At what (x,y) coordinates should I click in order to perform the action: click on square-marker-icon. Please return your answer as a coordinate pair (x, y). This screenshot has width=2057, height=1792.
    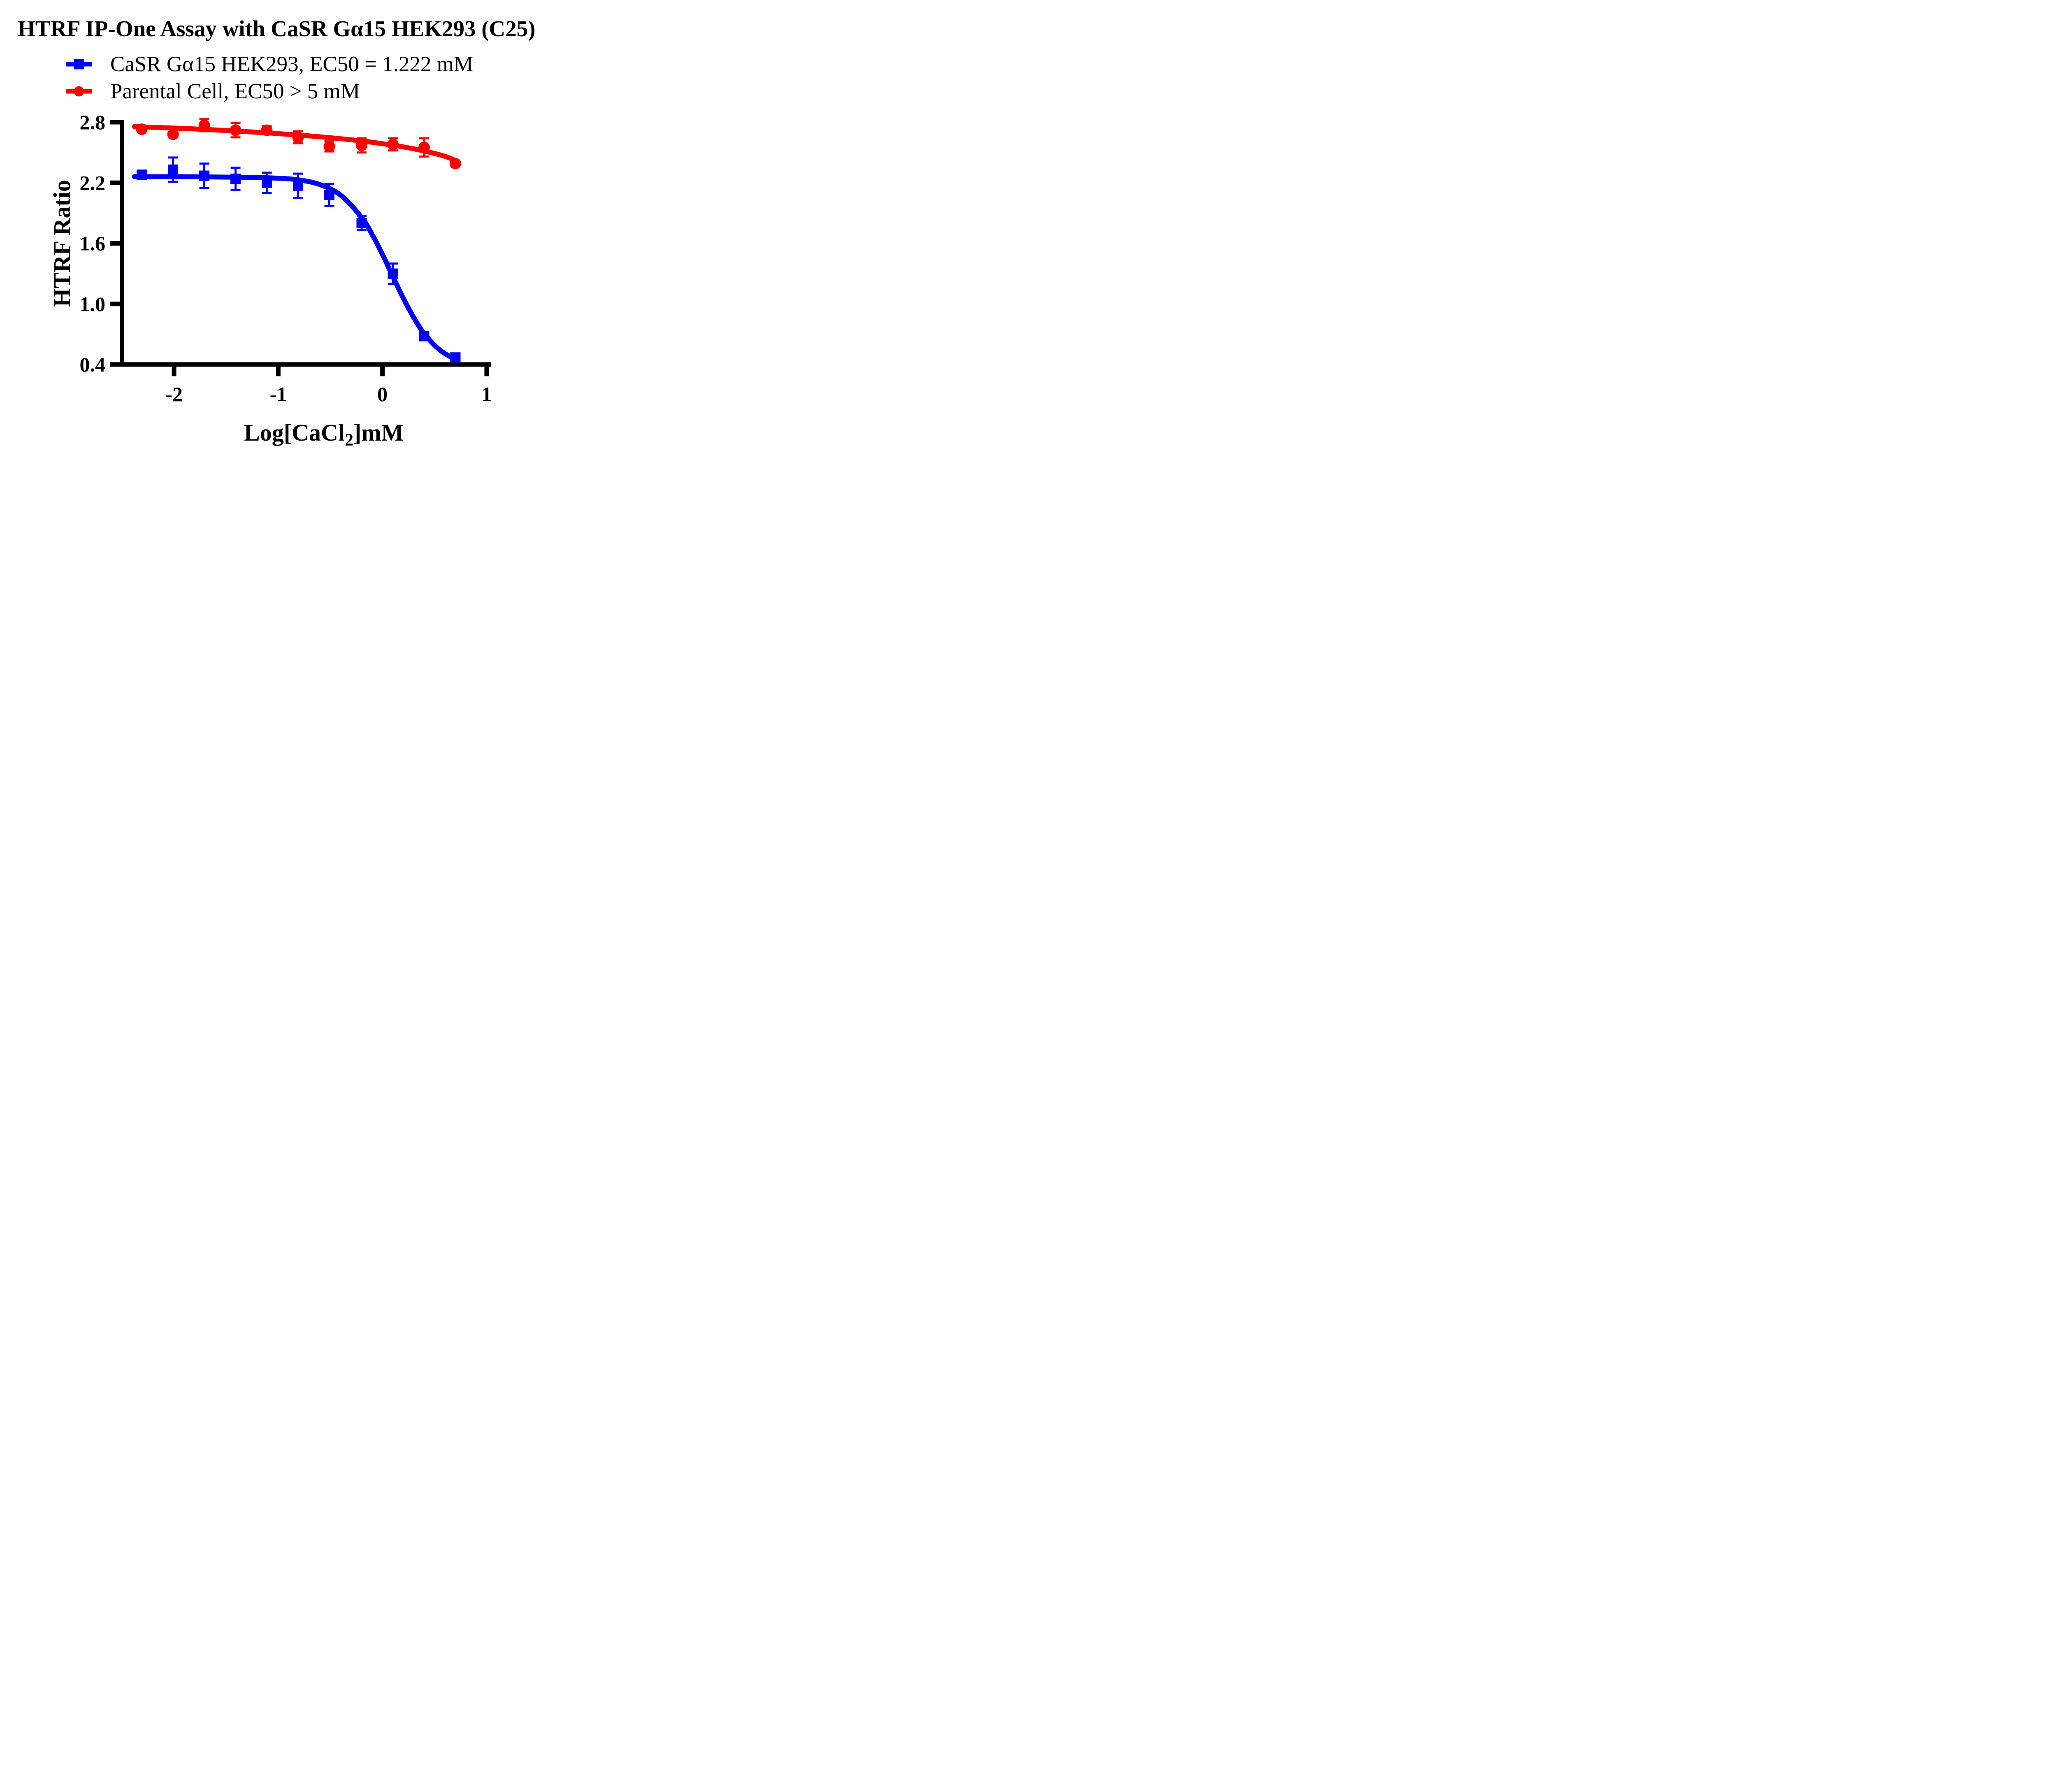
    Looking at the image, I should click on (79, 64).